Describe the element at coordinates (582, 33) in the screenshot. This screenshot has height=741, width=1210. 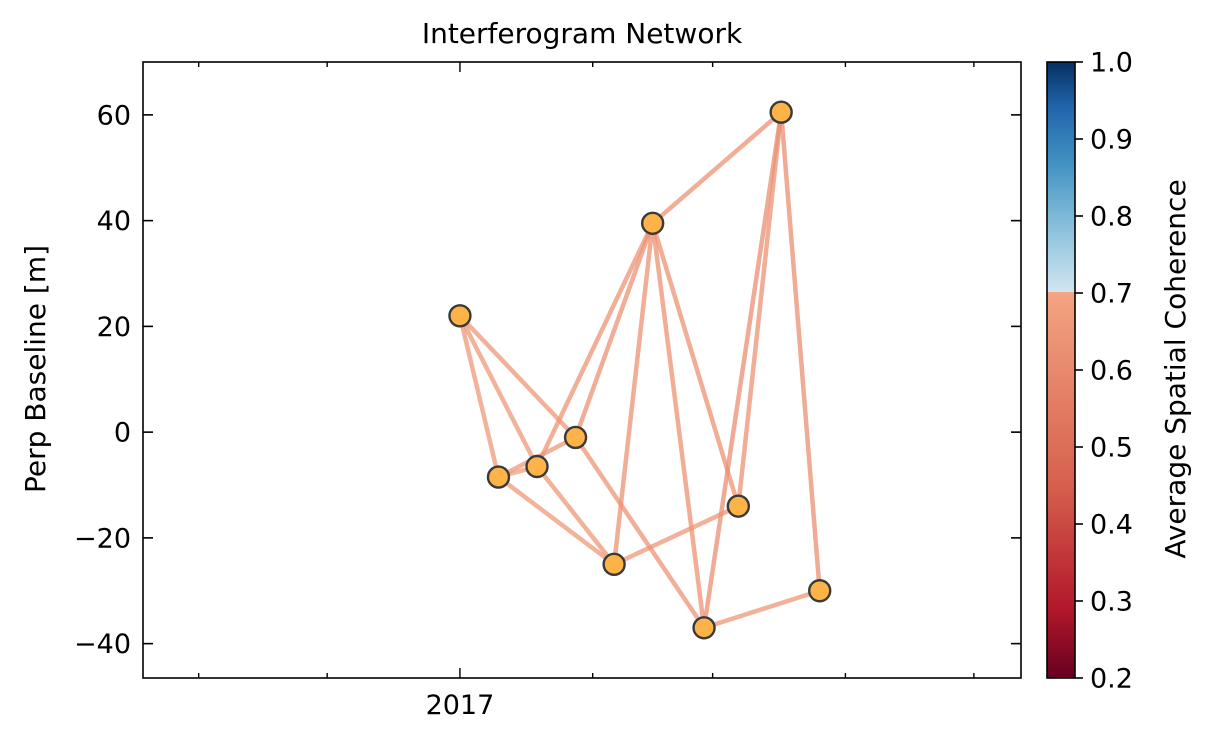
I see `chart-title: Interferogram Network` at that location.